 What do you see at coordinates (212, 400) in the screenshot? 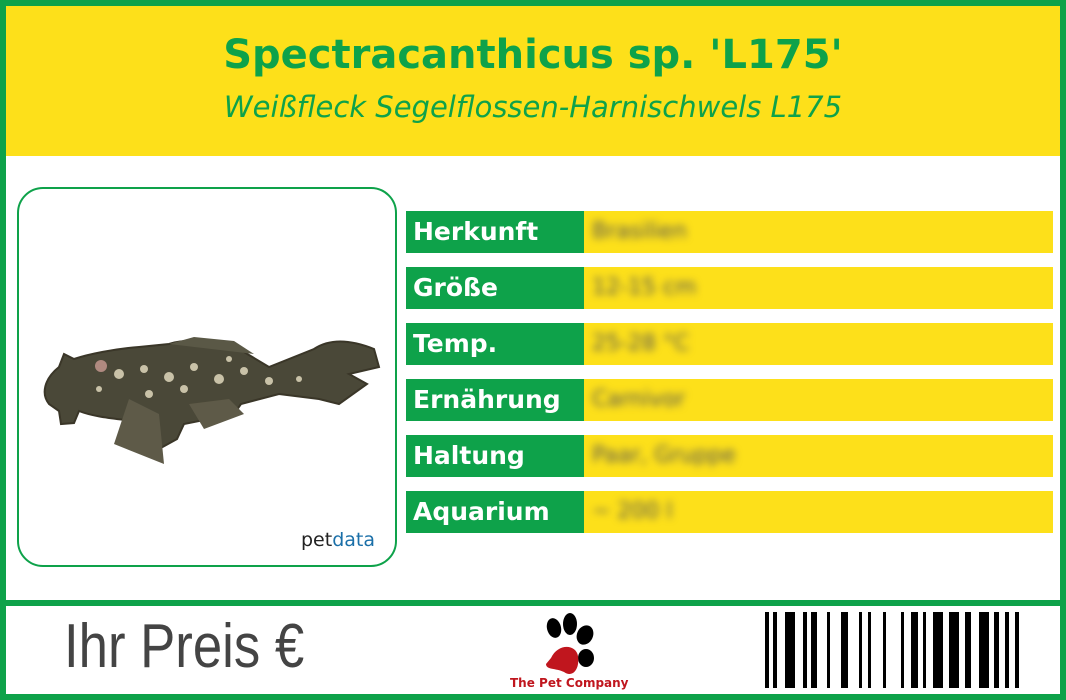
I see `fish-image` at bounding box center [212, 400].